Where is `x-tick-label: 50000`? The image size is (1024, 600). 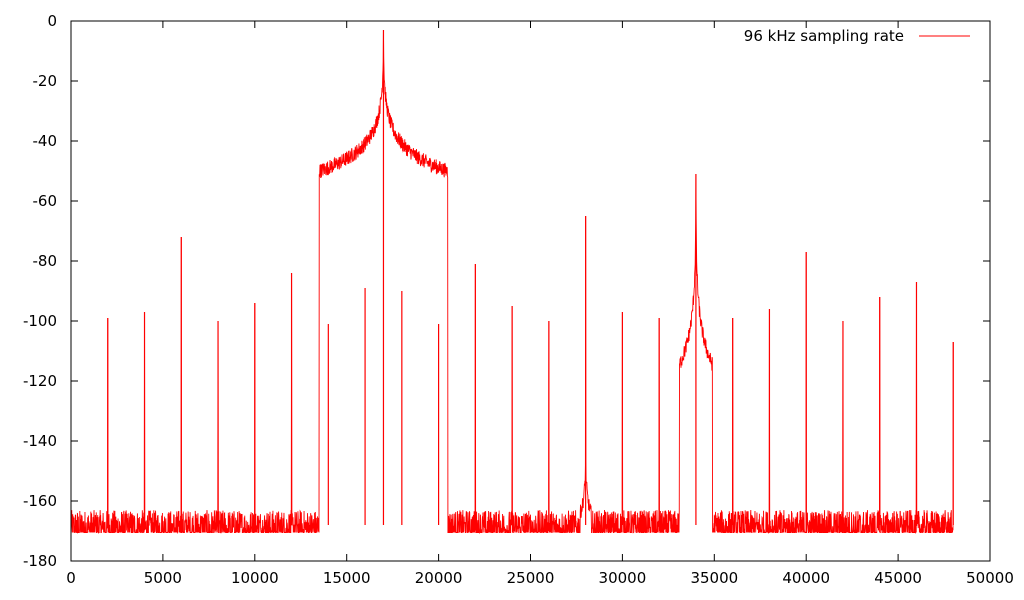 x-tick-label: 50000 is located at coordinates (990, 578).